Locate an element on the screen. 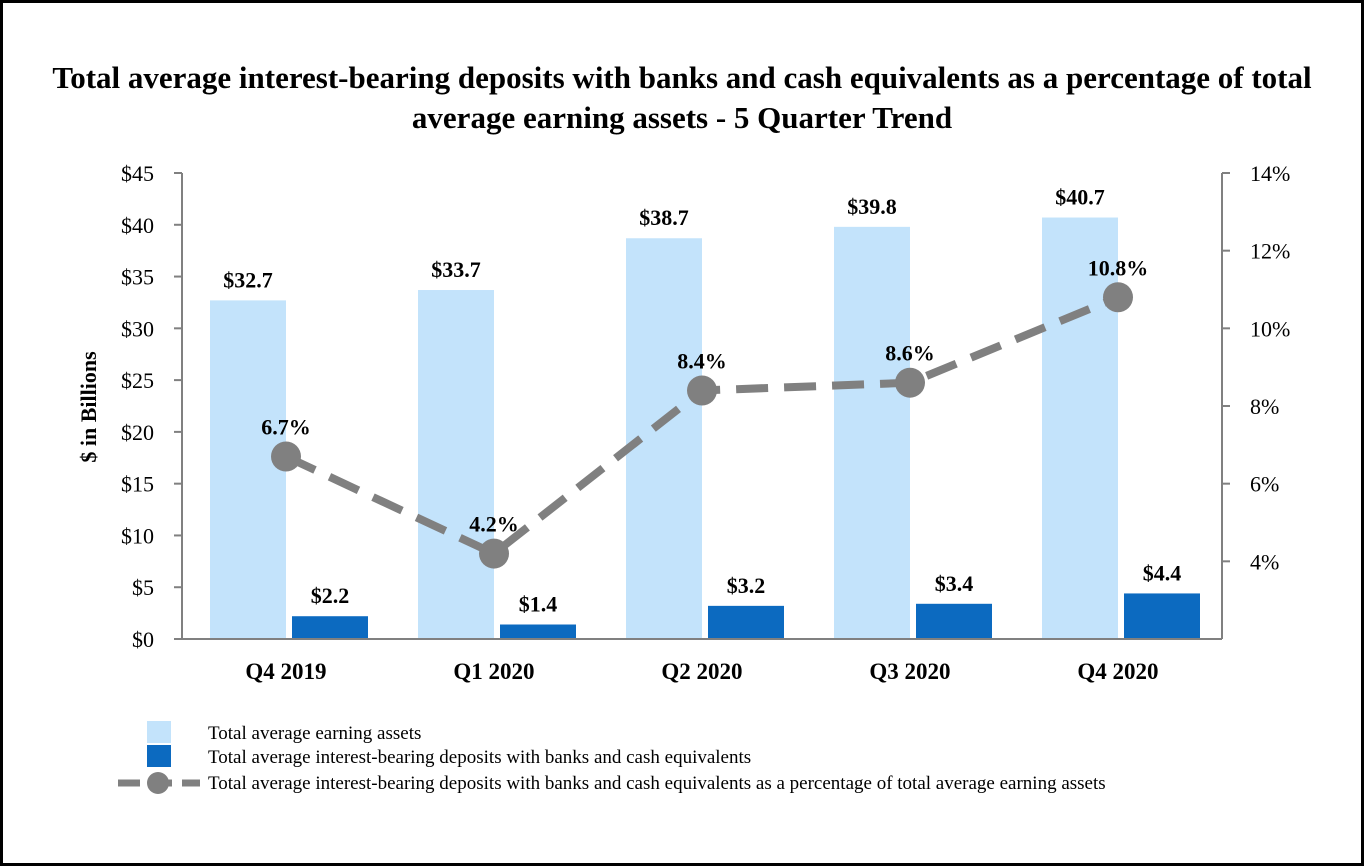 The height and width of the screenshot is (866, 1364). data-label-deposits: $1.4 is located at coordinates (538, 604).